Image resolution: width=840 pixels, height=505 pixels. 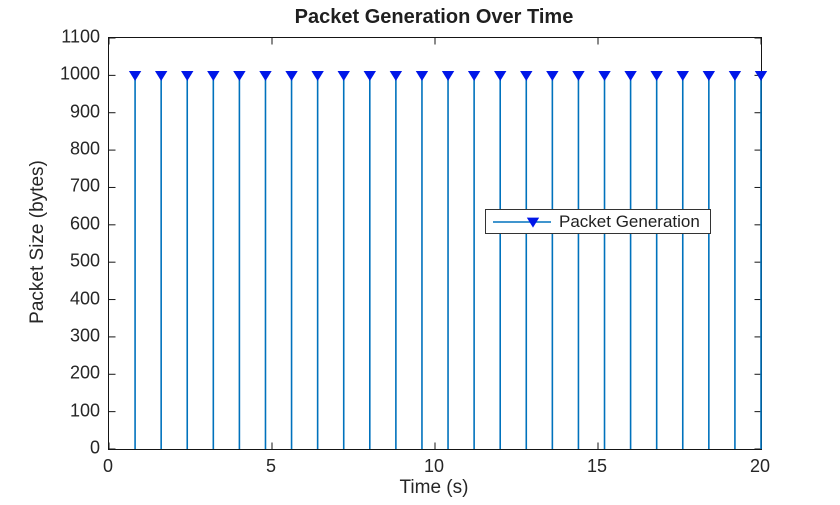 What do you see at coordinates (108, 466) in the screenshot?
I see `x-tick-label: 0` at bounding box center [108, 466].